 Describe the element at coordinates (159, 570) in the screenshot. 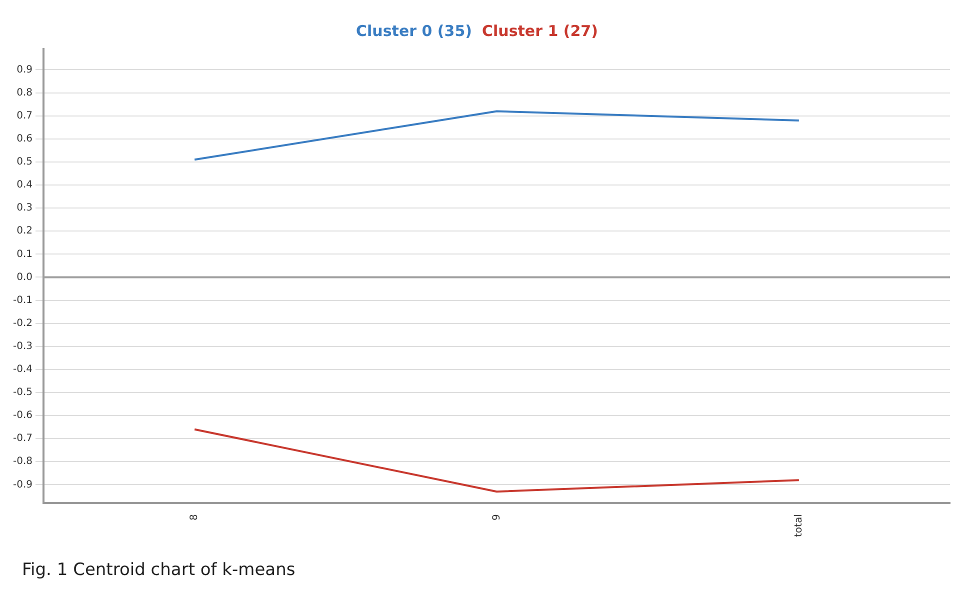

I see `caption: Fig. 1 Centroid chart of k-means` at that location.